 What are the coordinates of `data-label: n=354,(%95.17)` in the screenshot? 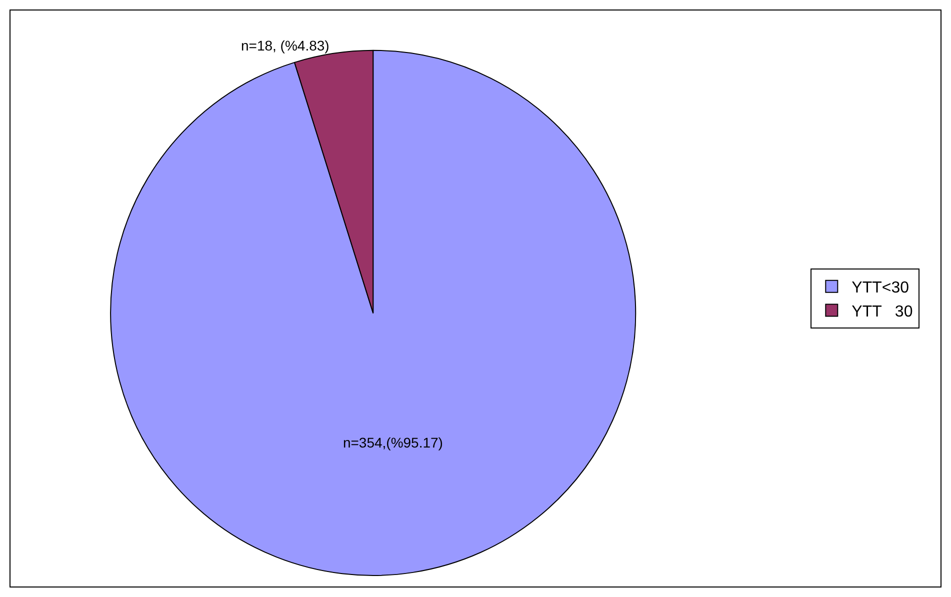 It's located at (392, 442).